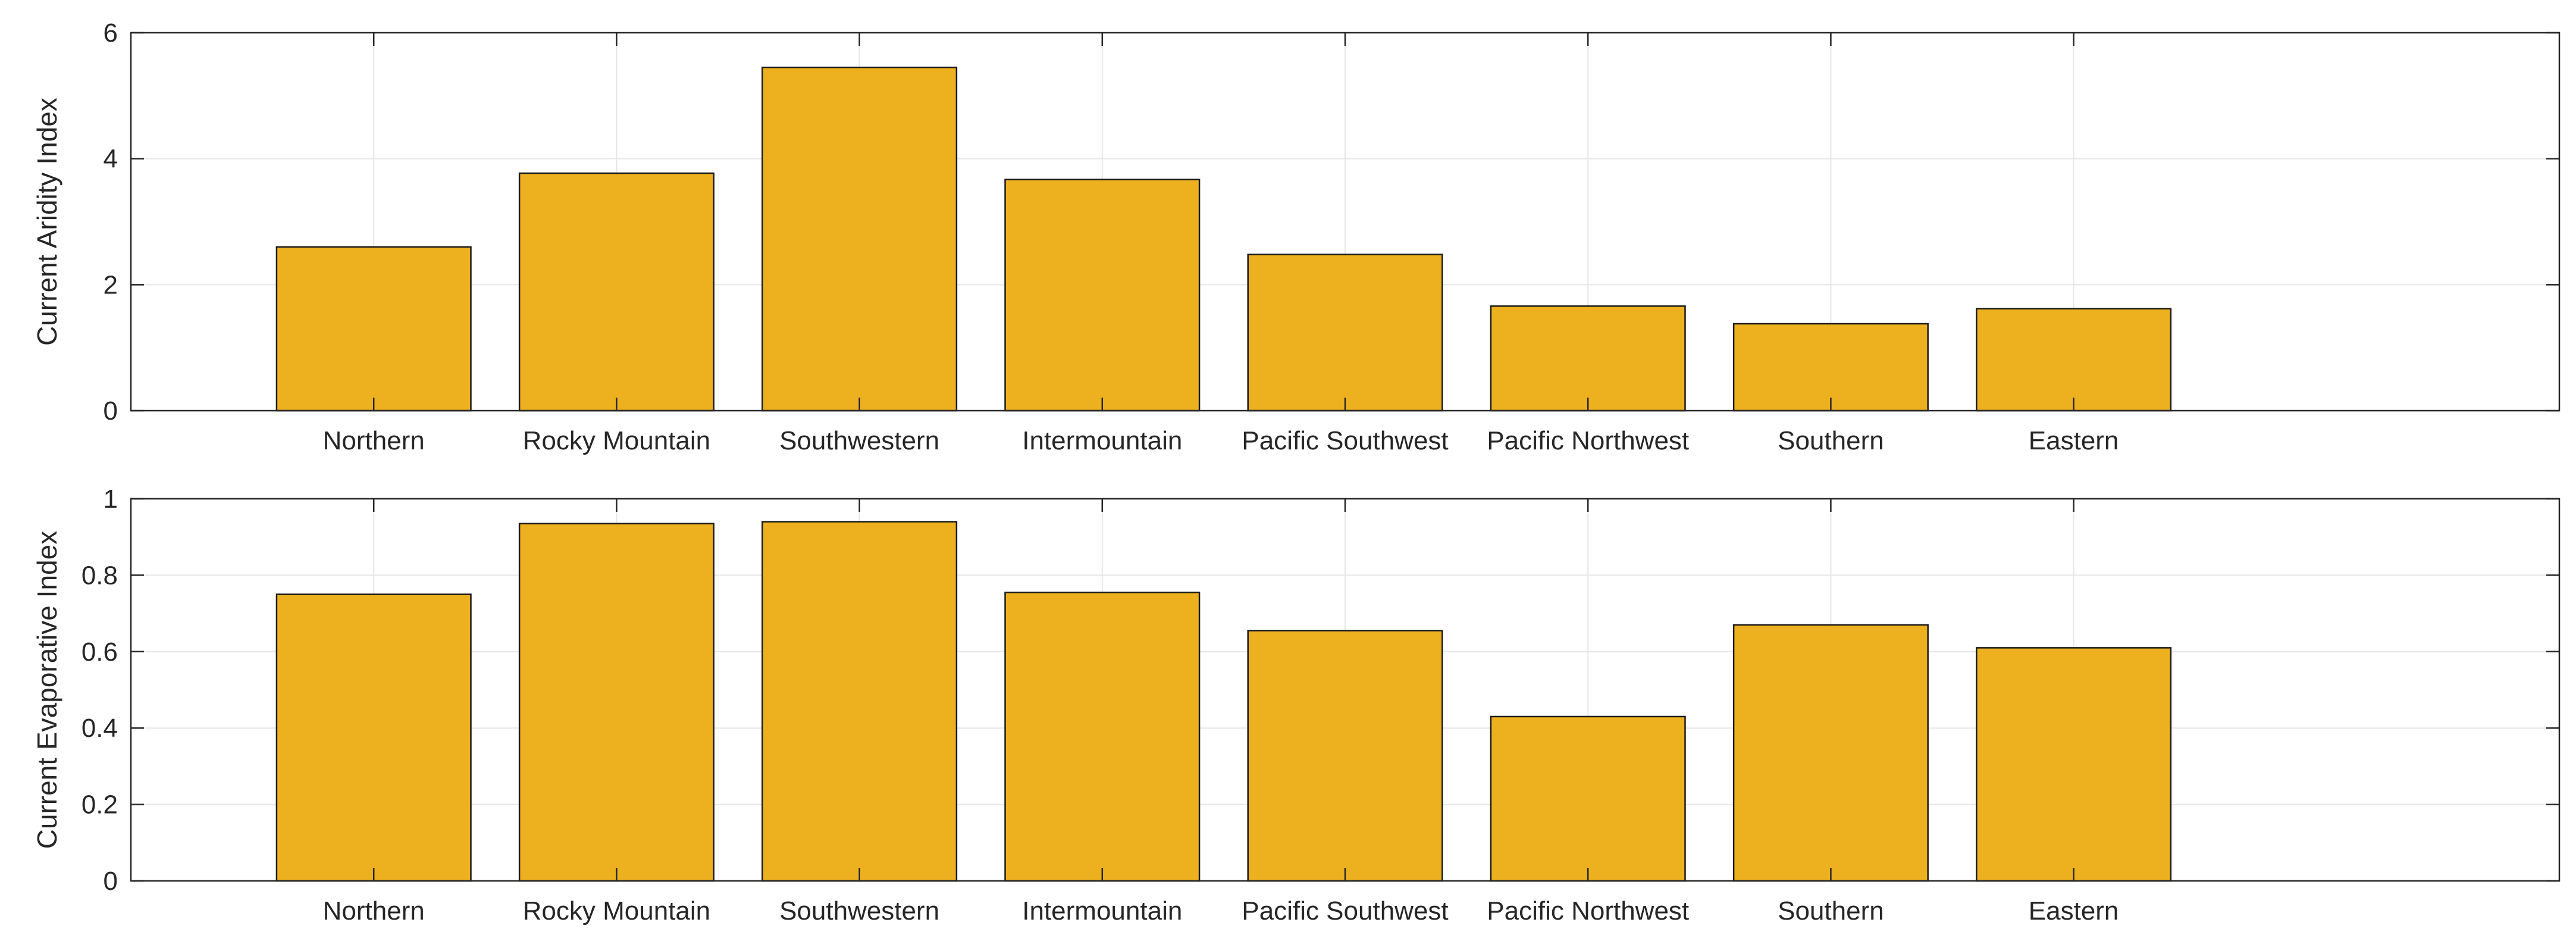 The height and width of the screenshot is (944, 2576). I want to click on y-tick-label: 0.4, so click(100, 729).